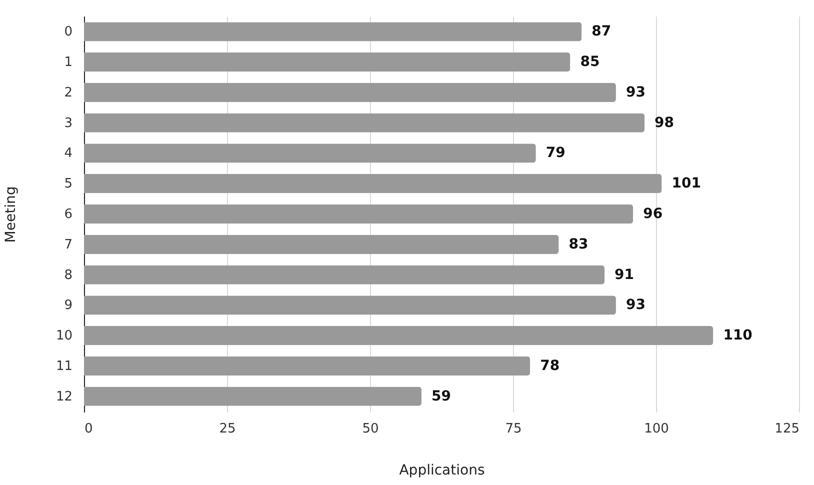 The image size is (814, 485). Describe the element at coordinates (664, 122) in the screenshot. I see `data-label: 98` at that location.